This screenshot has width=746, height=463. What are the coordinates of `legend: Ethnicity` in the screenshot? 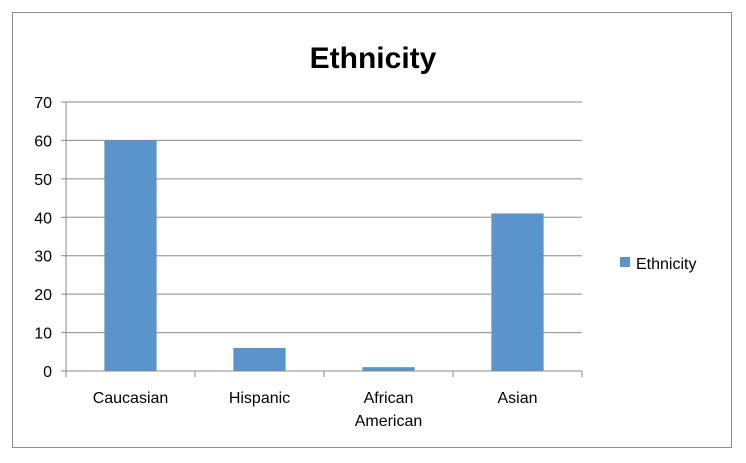 It's located at (658, 264).